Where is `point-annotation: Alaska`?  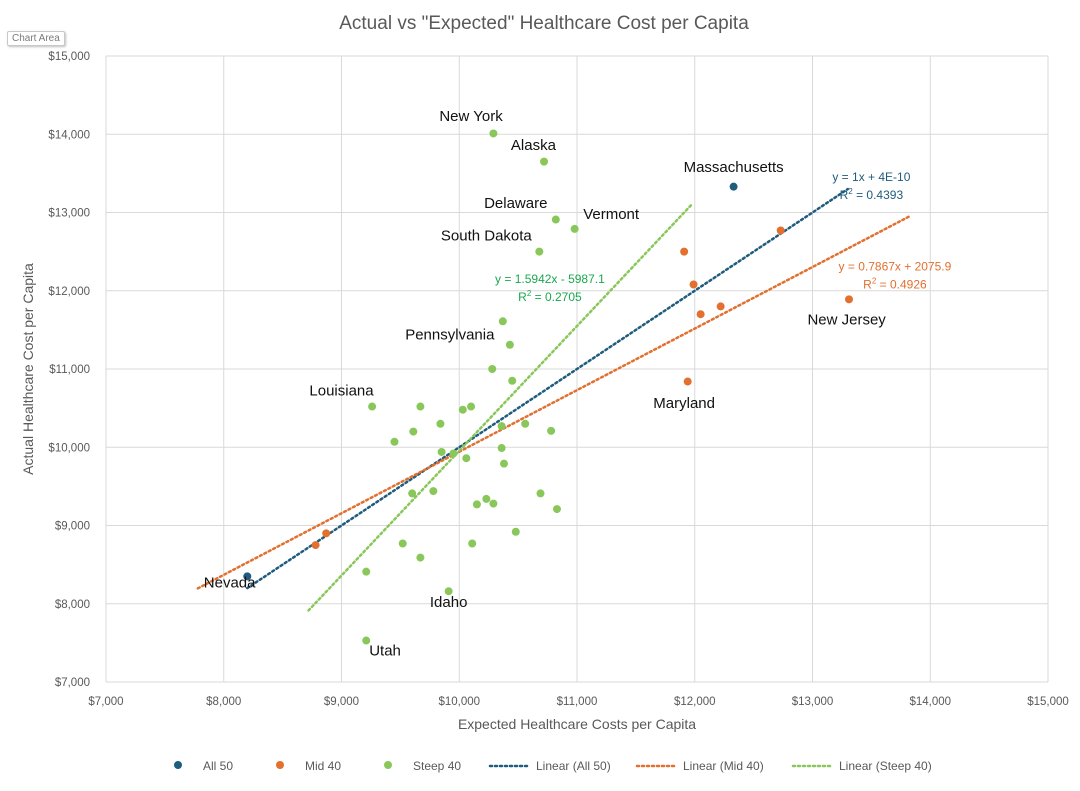
point-annotation: Alaska is located at coordinates (534, 145).